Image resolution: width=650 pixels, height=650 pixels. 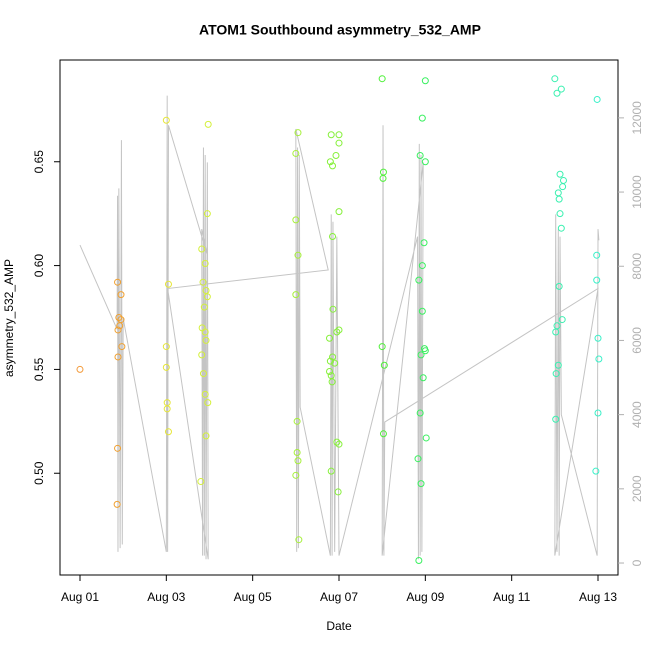 I want to click on y-axis-label: asymmetry_532_AMP, so click(x=9, y=318).